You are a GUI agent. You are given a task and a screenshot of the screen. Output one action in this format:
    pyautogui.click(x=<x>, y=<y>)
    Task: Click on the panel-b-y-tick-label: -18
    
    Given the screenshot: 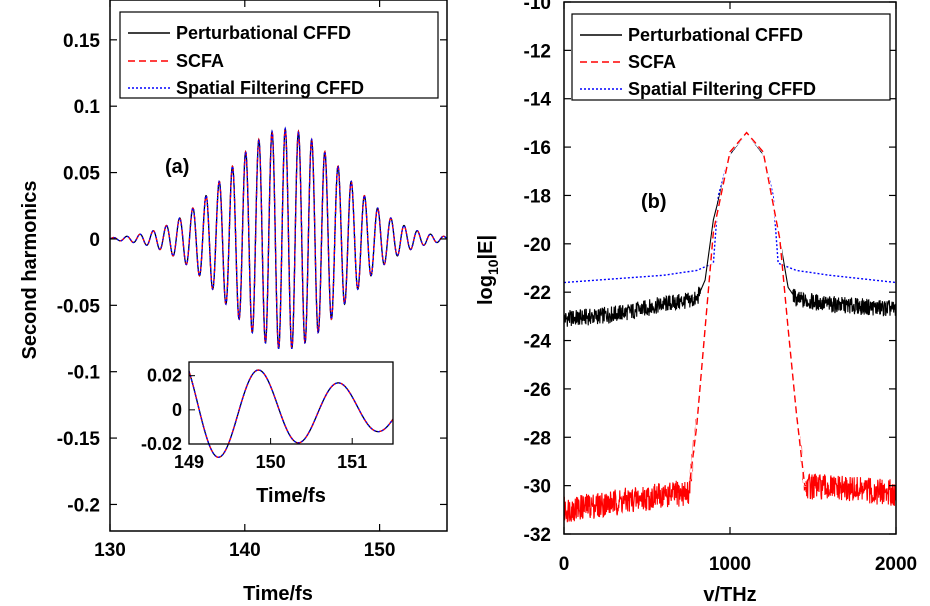 What is the action you would take?
    pyautogui.click(x=537, y=196)
    